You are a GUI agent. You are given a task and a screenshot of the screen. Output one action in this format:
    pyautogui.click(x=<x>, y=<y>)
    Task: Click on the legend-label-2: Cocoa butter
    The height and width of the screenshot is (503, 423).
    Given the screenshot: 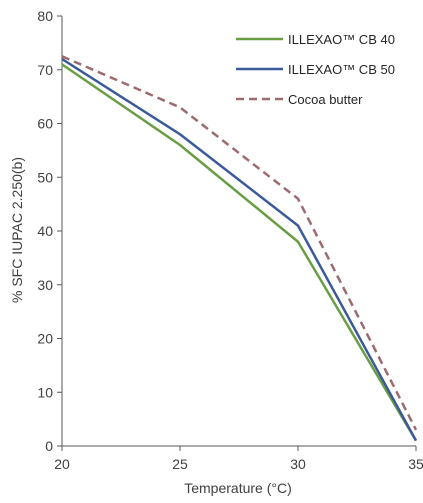 What is the action you would take?
    pyautogui.click(x=325, y=99)
    